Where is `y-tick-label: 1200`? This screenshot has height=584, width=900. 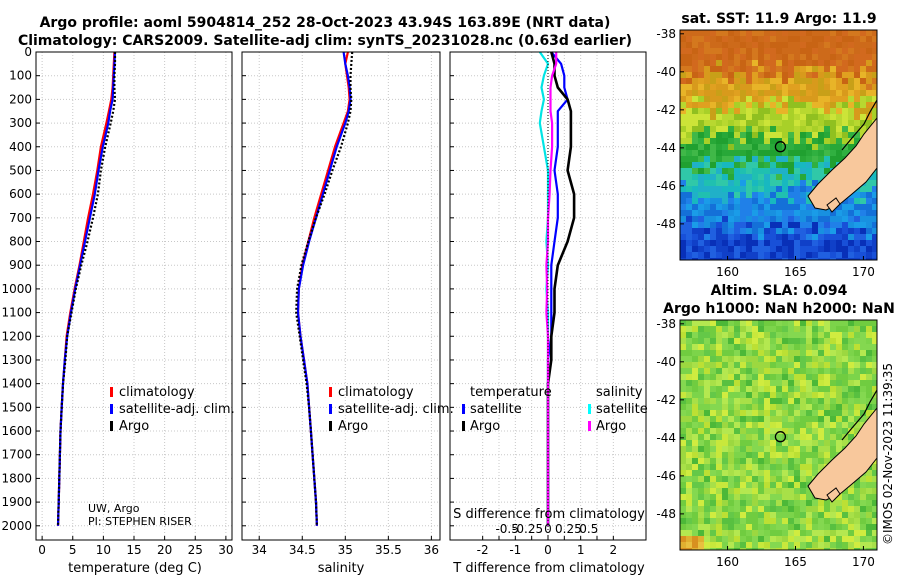 y-tick-label: 1200 is located at coordinates (16, 336).